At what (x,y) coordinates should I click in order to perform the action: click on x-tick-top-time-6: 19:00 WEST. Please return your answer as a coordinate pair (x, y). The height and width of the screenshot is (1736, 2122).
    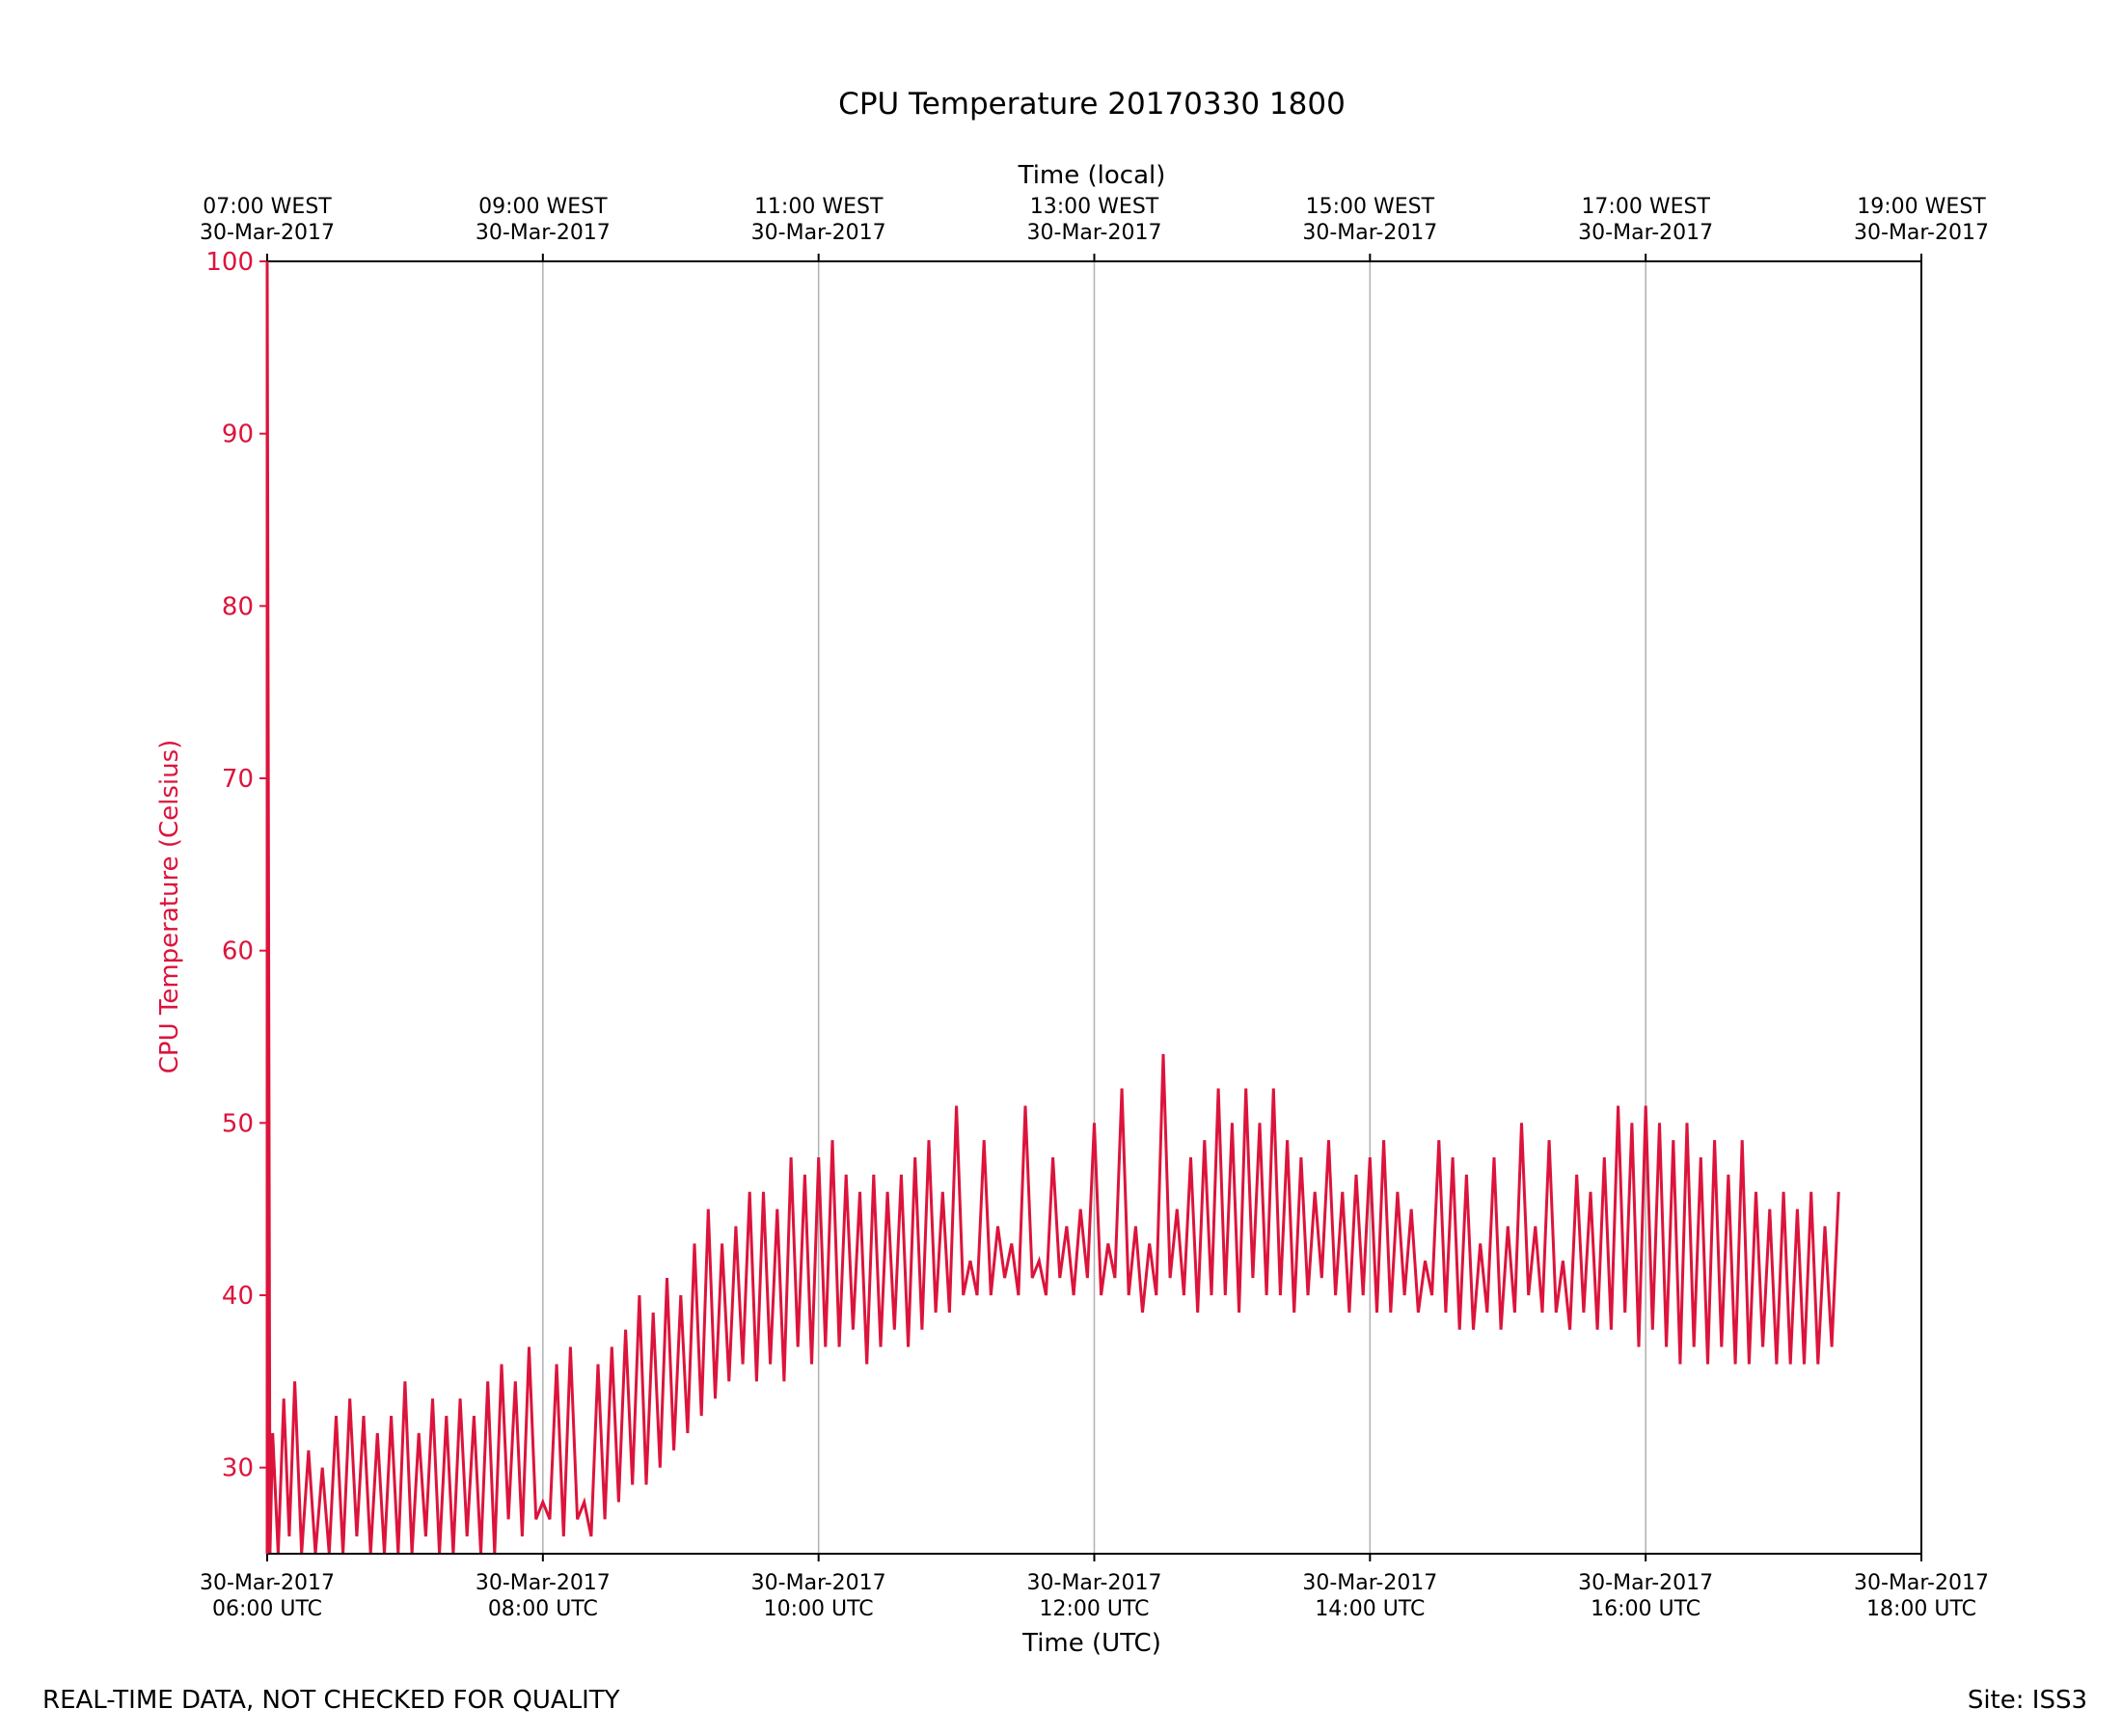
    Looking at the image, I should click on (1922, 207).